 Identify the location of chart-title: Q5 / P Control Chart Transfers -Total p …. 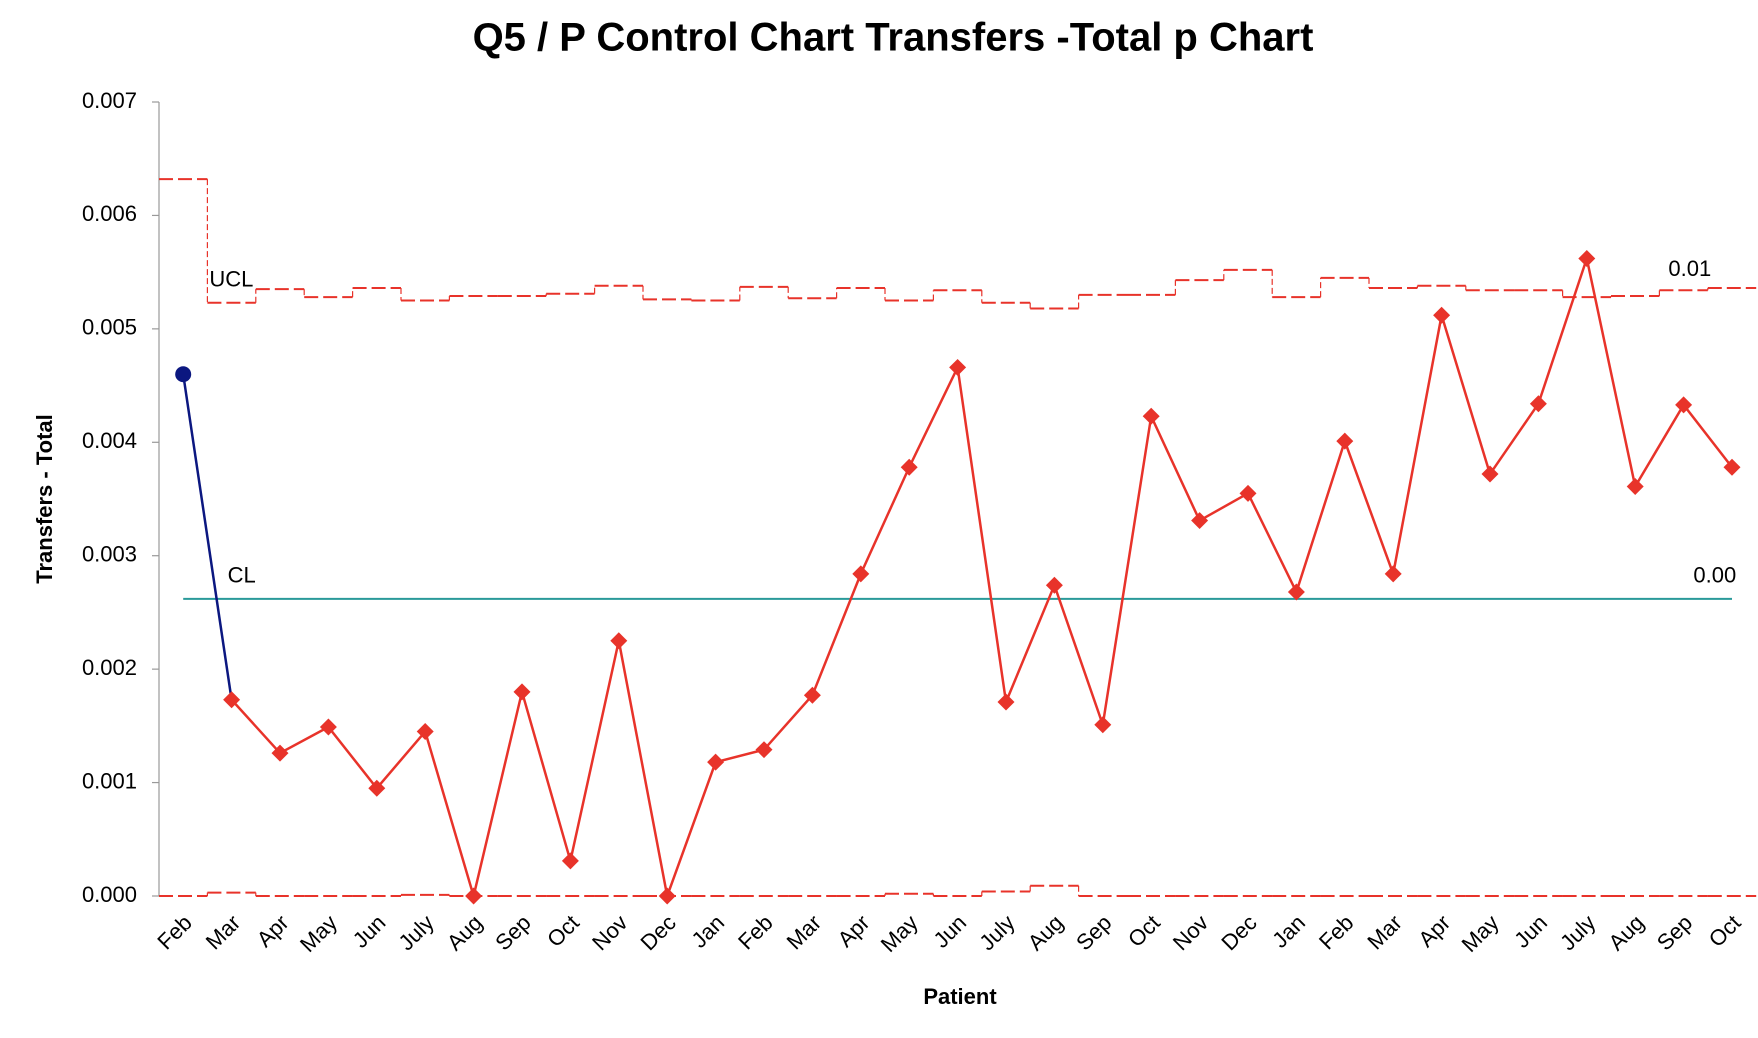
(893, 38).